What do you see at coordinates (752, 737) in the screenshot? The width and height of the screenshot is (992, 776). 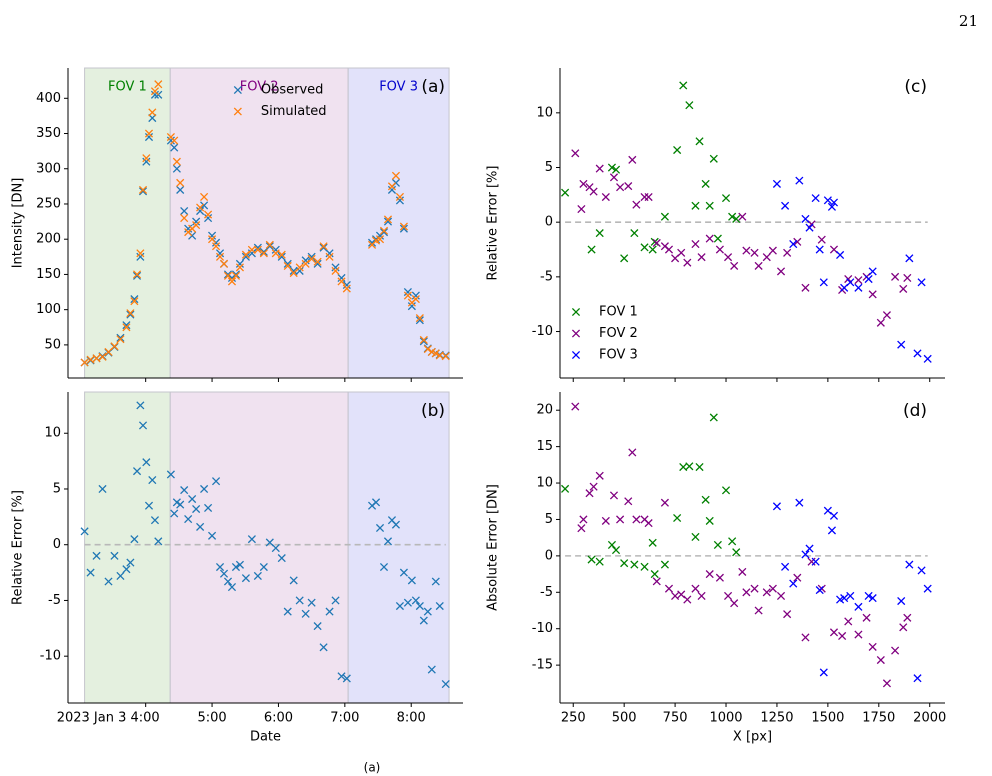 I see `x-axis-label: X [px]` at bounding box center [752, 737].